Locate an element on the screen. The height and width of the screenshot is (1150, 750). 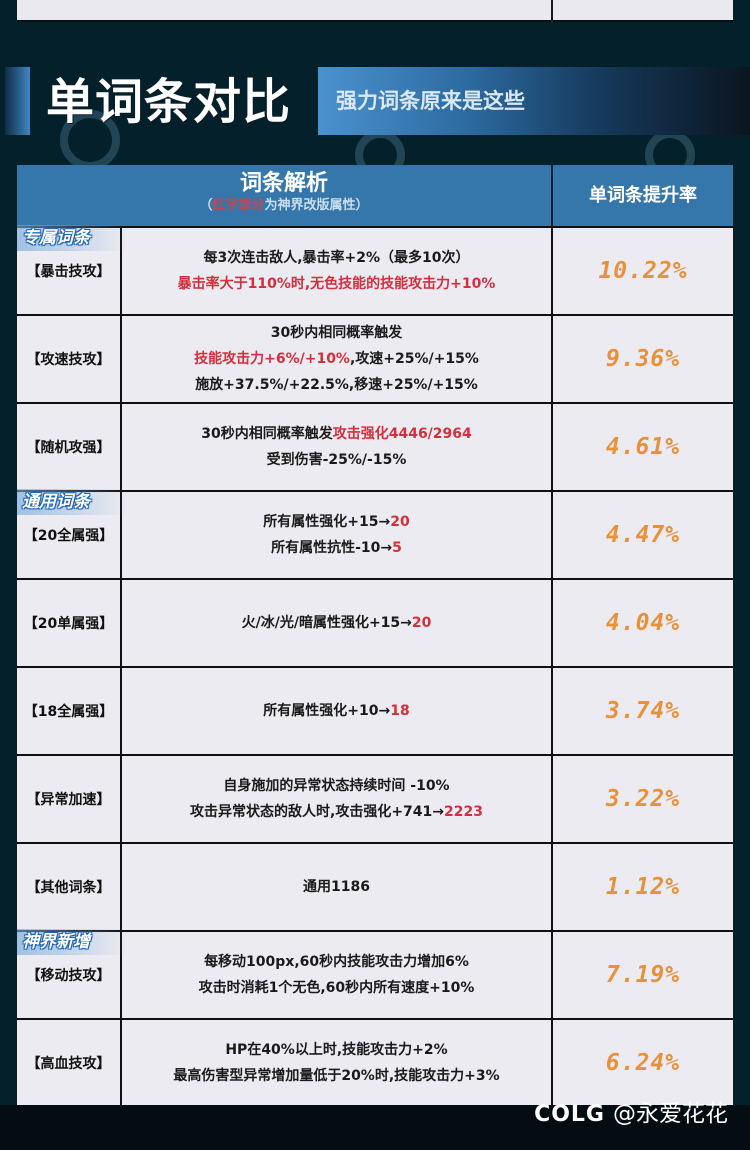
note-open: （ is located at coordinates (206, 205).